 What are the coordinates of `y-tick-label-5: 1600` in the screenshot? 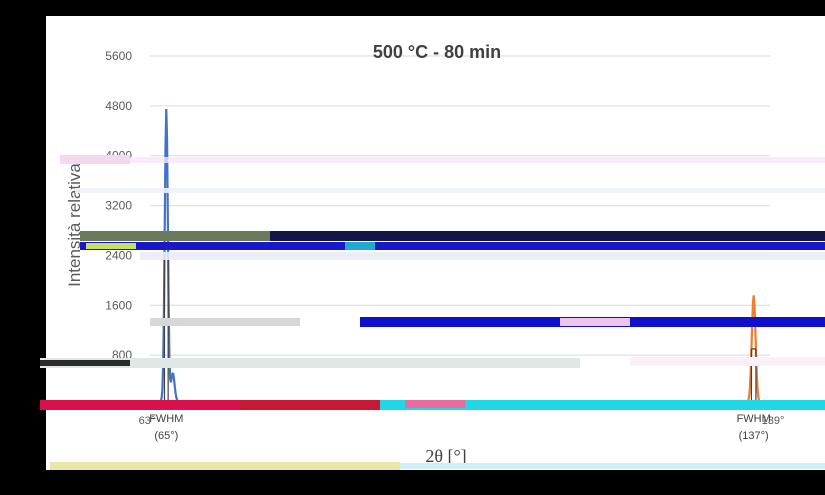 It's located at (118, 305).